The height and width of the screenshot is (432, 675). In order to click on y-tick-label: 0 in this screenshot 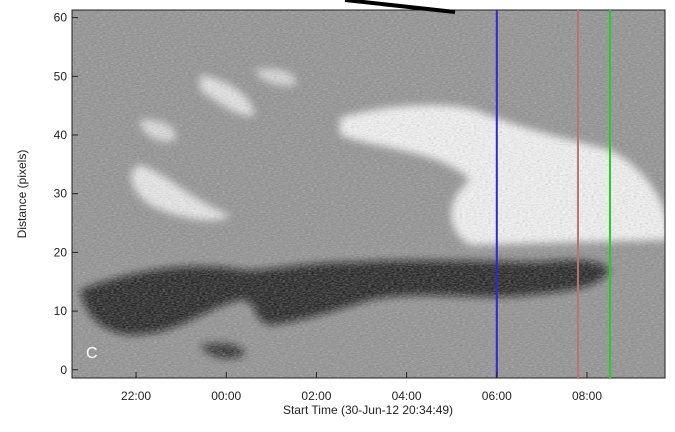, I will do `click(63, 370)`.